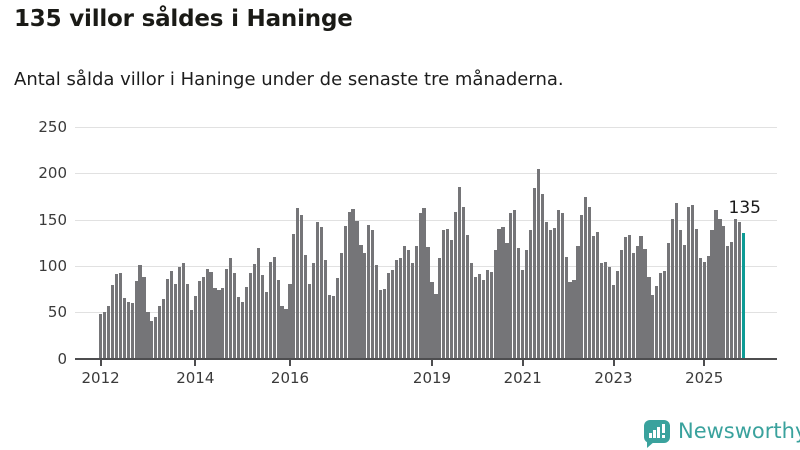 The width and height of the screenshot is (800, 450). What do you see at coordinates (52, 265) in the screenshot?
I see `y-axis-label: 100` at bounding box center [52, 265].